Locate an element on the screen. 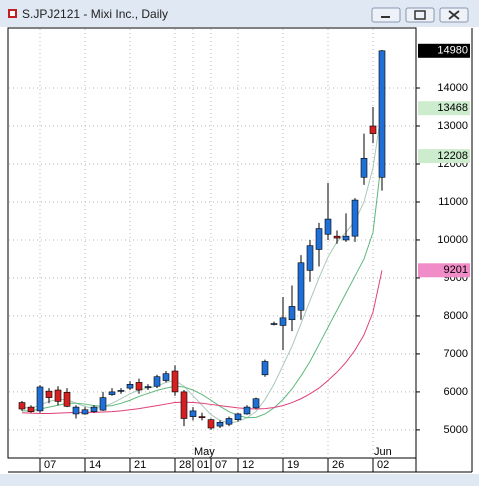 Image resolution: width=479 pixels, height=491 pixels. ma-tag-label: 9201 is located at coordinates (456, 270).